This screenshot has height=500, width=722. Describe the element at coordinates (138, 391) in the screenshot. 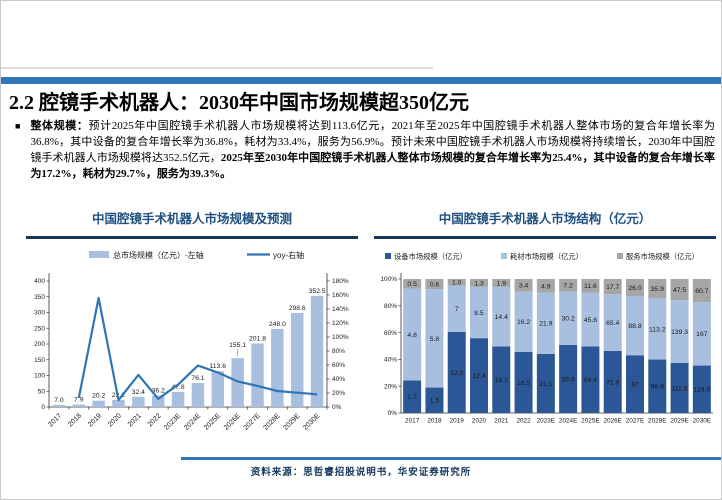

I see `bar-value-label: 32.4` at that location.